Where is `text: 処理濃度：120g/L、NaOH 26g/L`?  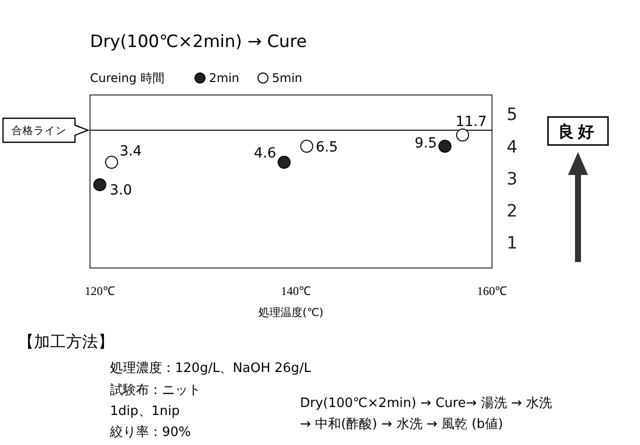
text: 処理濃度：120g/L、NaOH 26g/L is located at coordinates (211, 368).